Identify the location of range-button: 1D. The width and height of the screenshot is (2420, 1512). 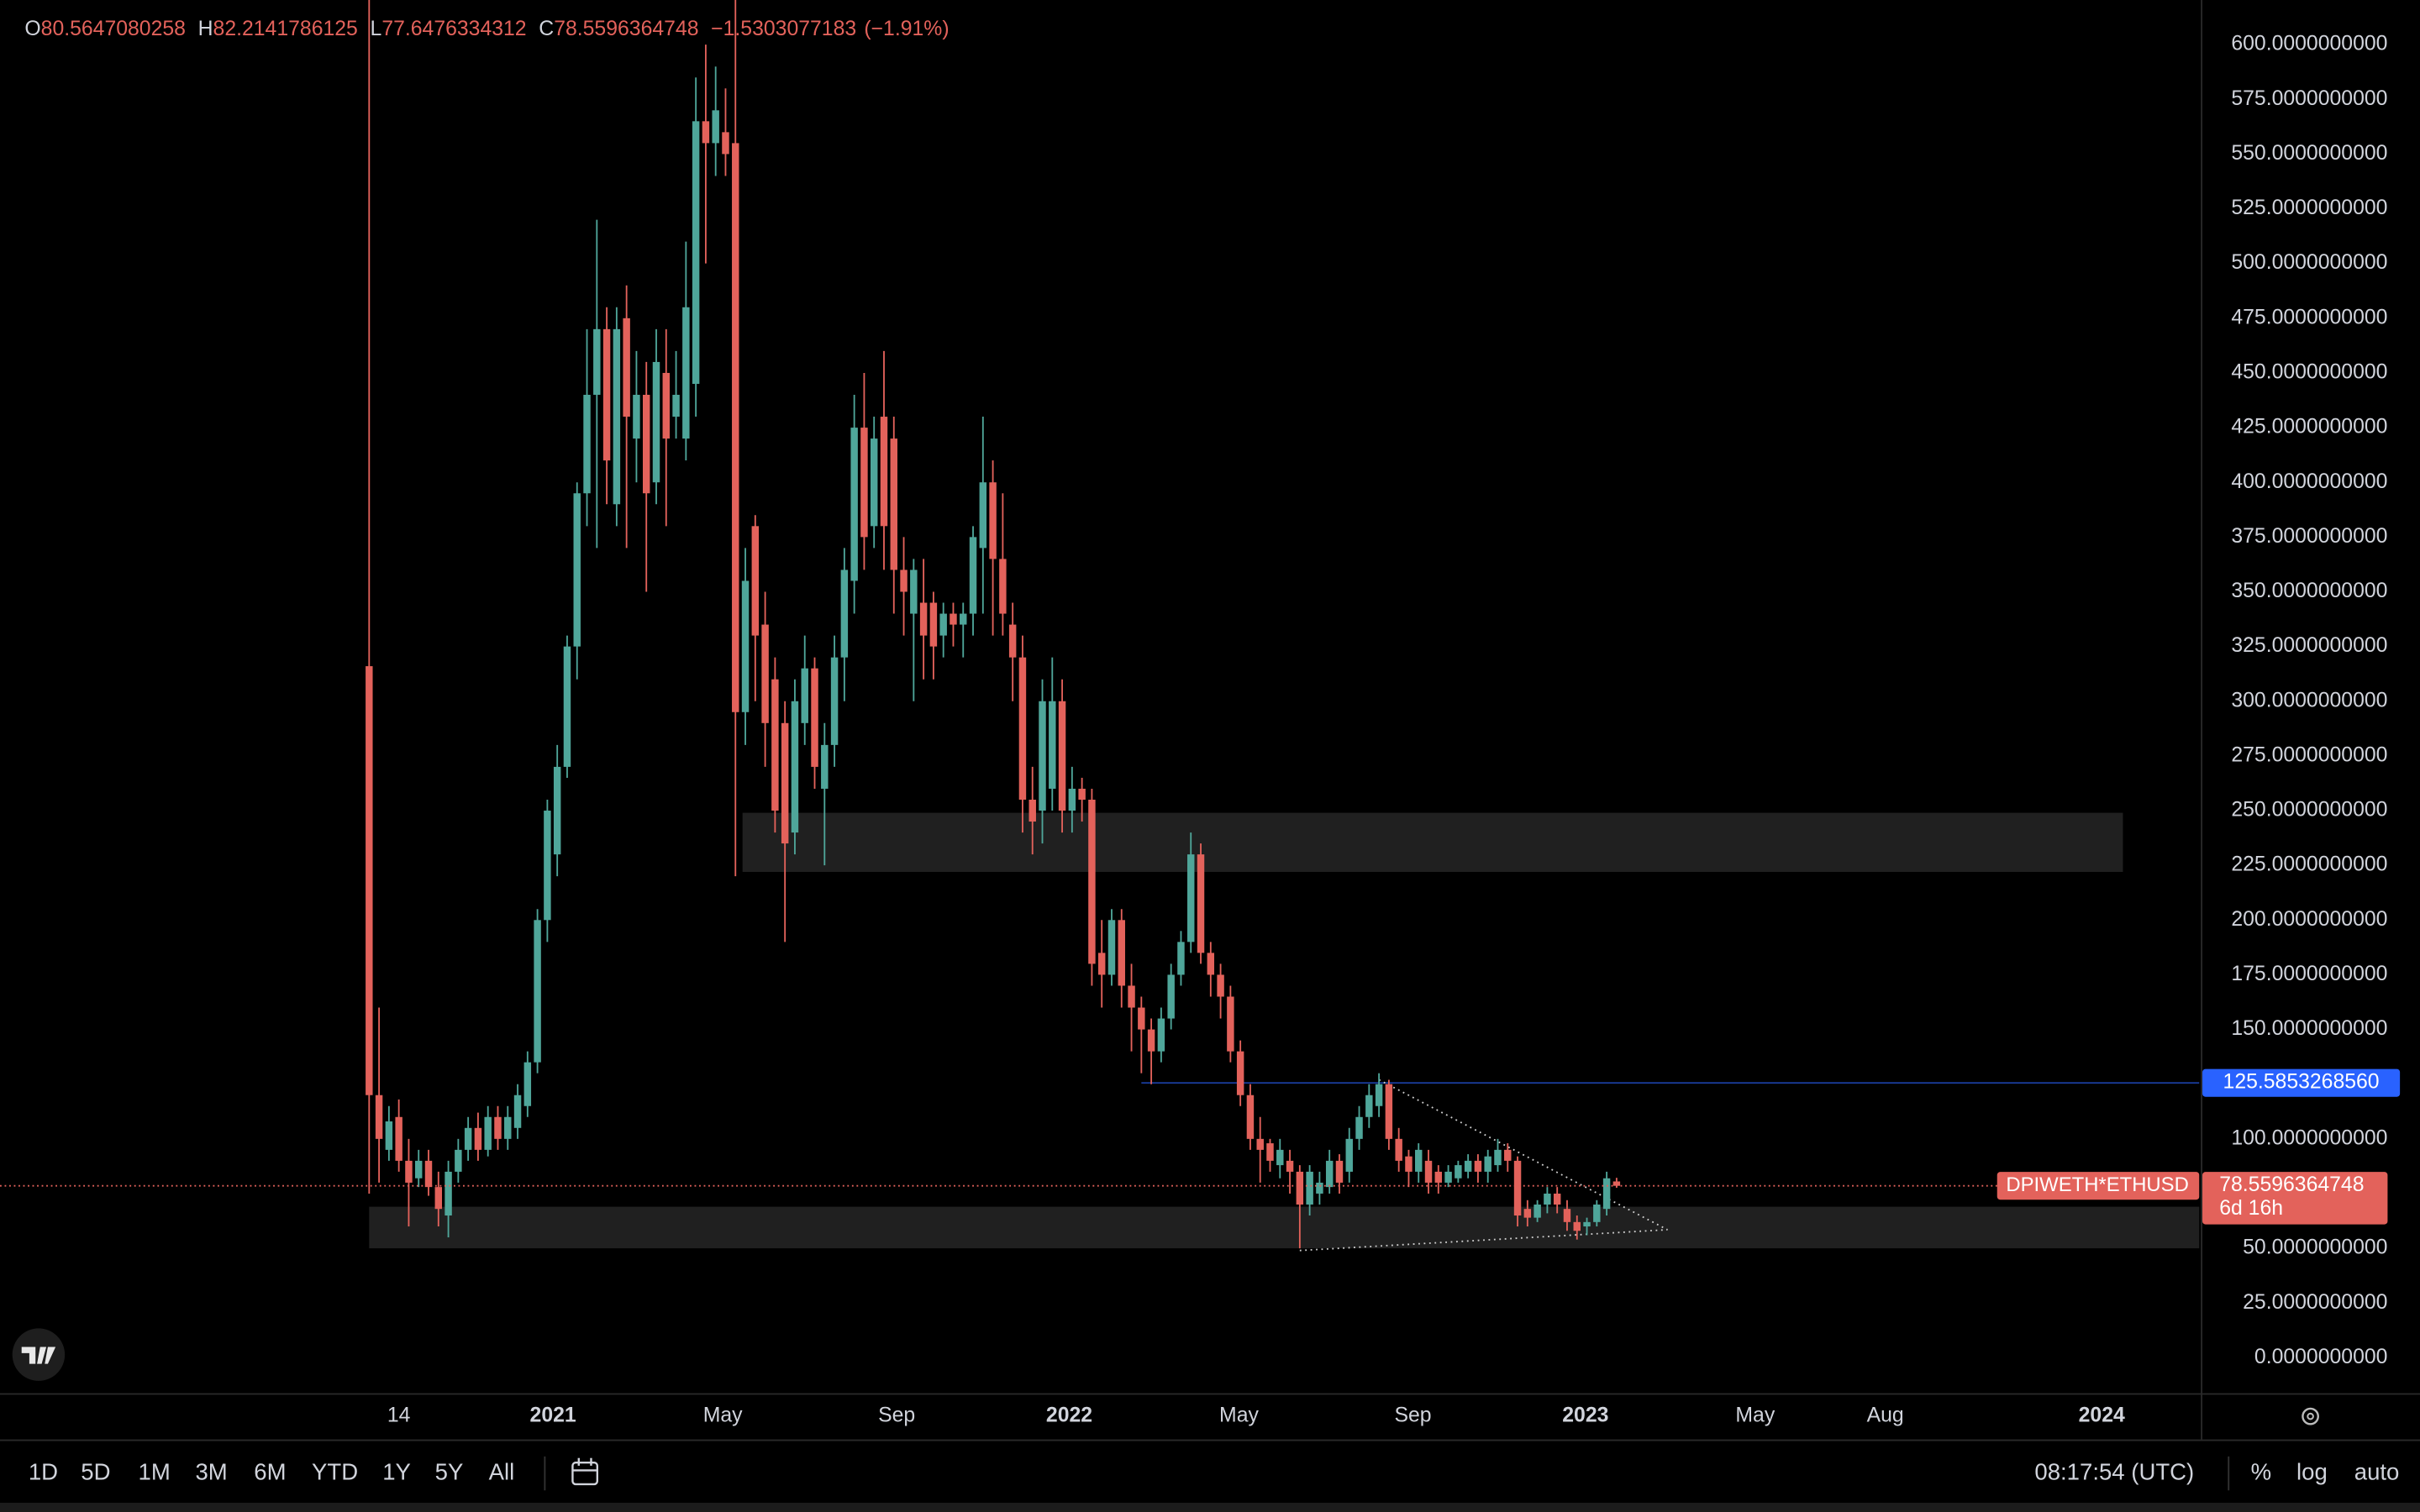
(43, 1471).